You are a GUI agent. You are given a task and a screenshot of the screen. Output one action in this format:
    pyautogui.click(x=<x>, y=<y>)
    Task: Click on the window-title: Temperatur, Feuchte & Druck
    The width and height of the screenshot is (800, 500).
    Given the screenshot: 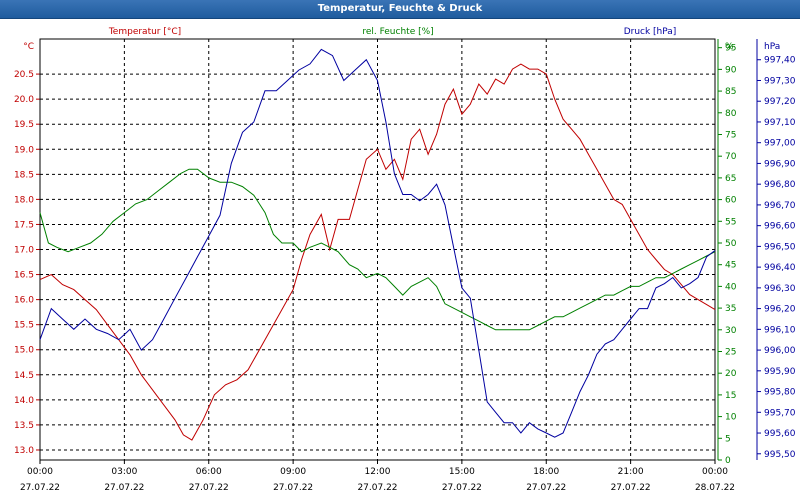 What is the action you would take?
    pyautogui.click(x=400, y=8)
    